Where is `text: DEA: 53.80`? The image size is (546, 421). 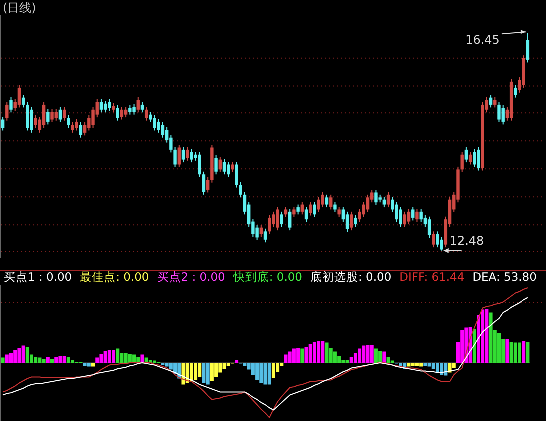
text: DEA: 53.80 is located at coordinates (504, 277).